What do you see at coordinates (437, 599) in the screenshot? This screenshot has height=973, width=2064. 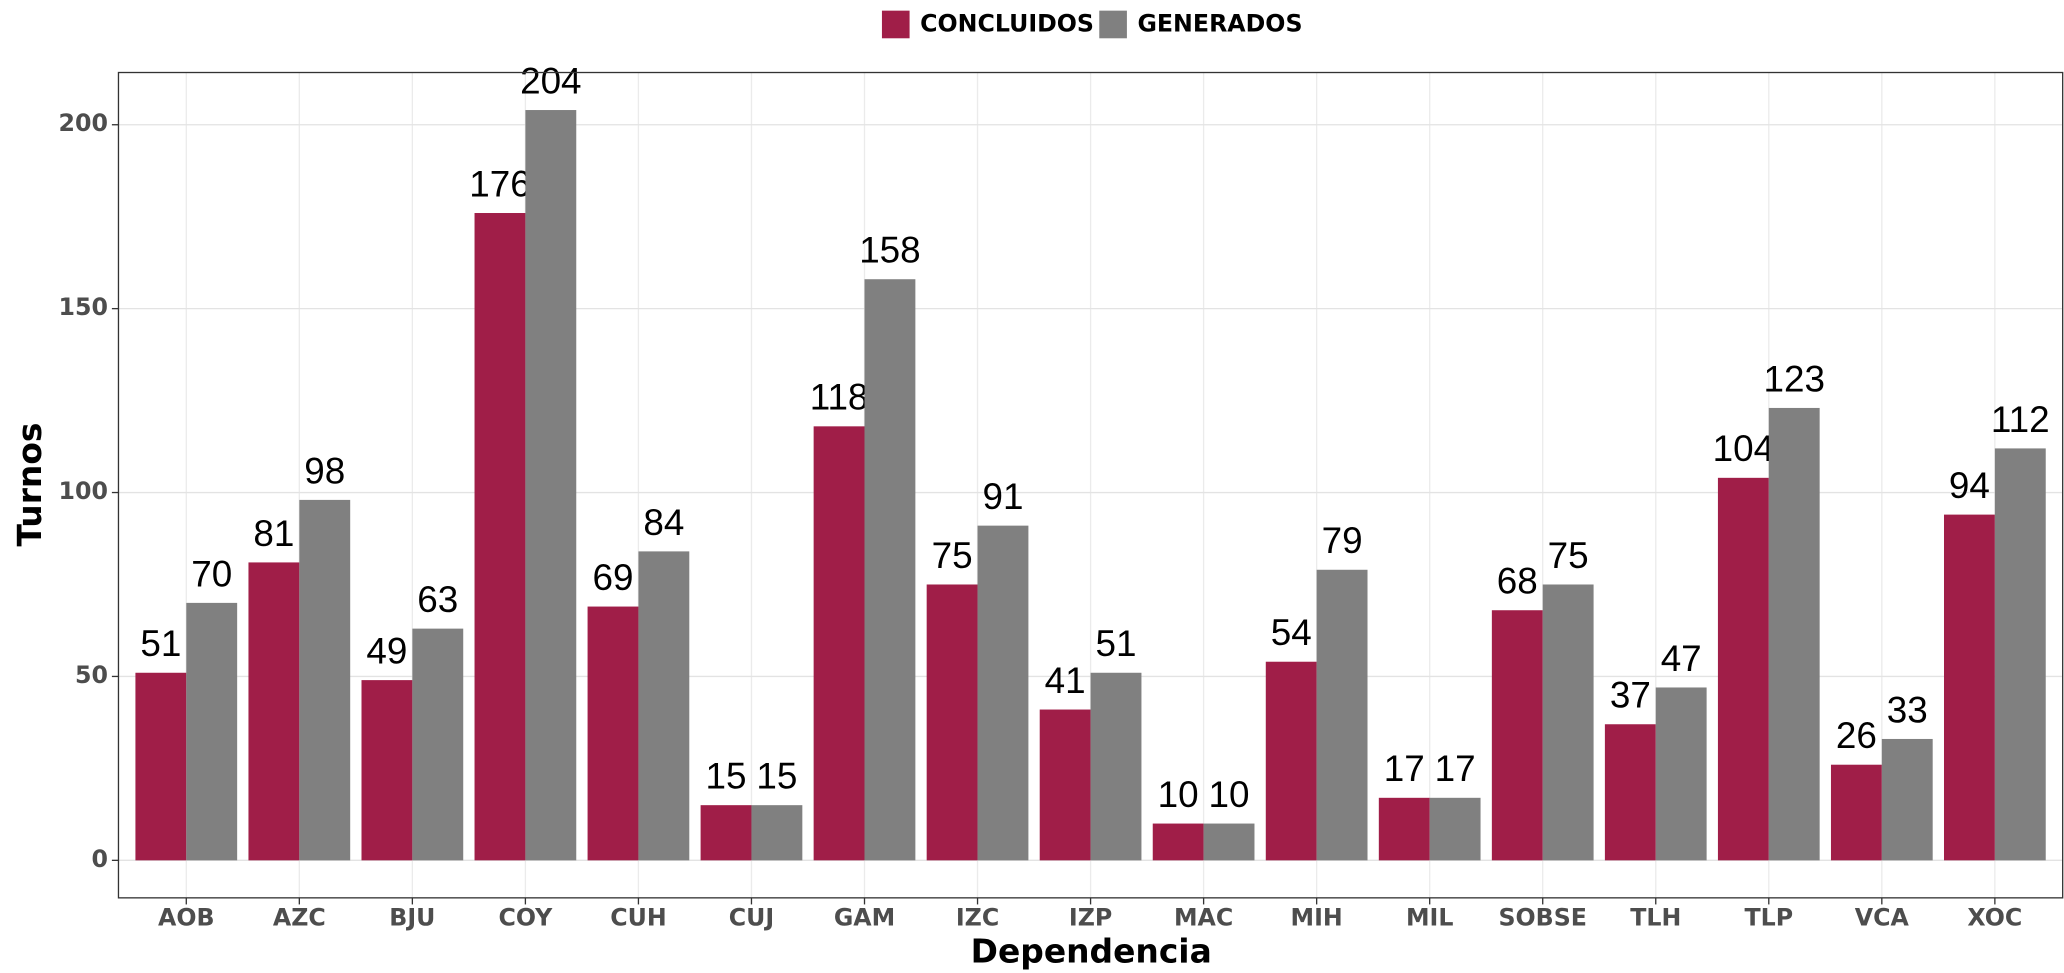 I see `value-label: 63` at bounding box center [437, 599].